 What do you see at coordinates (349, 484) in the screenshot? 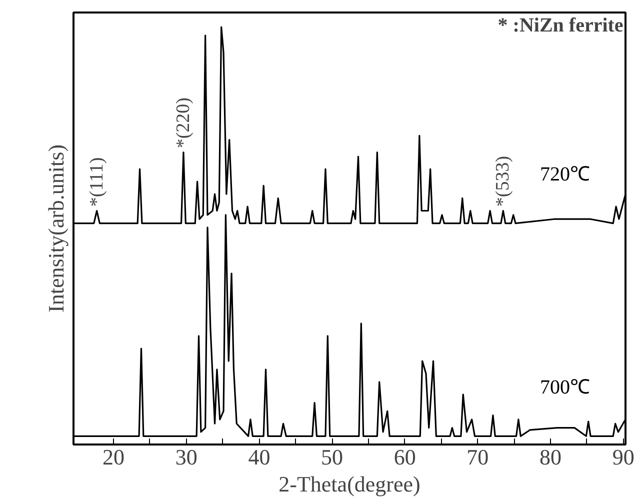
I see `x-axis-title: 2-Theta(degree)` at bounding box center [349, 484].